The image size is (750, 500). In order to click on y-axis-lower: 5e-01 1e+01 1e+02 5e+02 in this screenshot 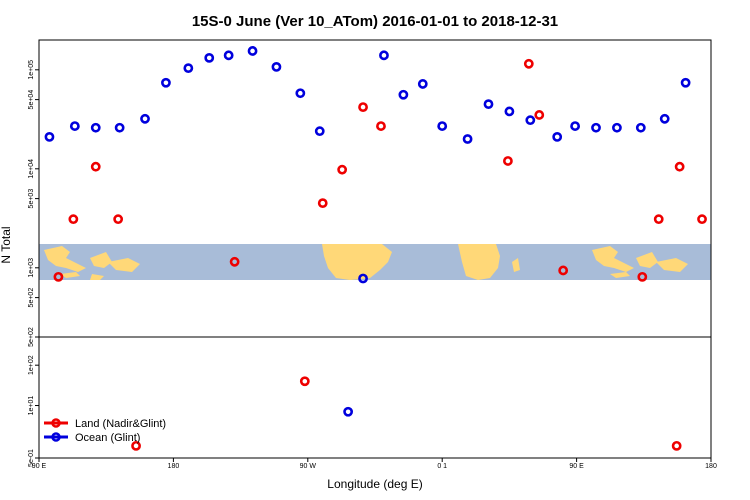, I will do `click(33, 397)`.